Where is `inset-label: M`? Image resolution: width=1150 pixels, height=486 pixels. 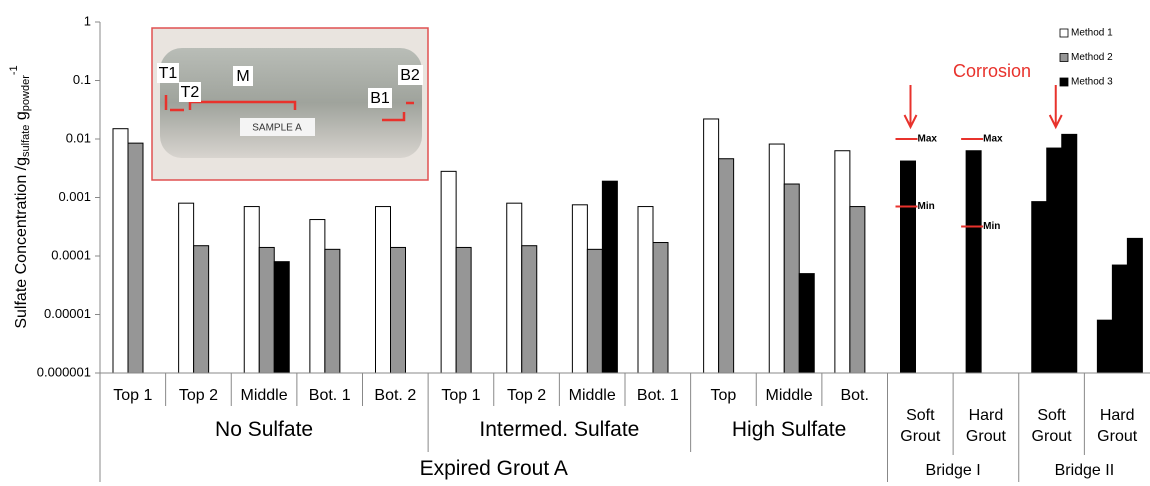 inset-label: M is located at coordinates (242, 76).